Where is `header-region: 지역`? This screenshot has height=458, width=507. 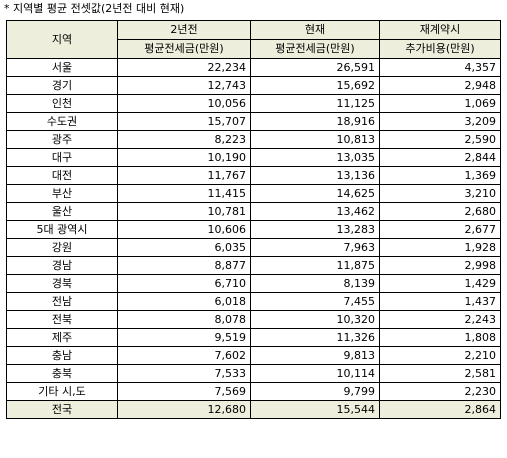
header-region: 지역 is located at coordinates (62, 39).